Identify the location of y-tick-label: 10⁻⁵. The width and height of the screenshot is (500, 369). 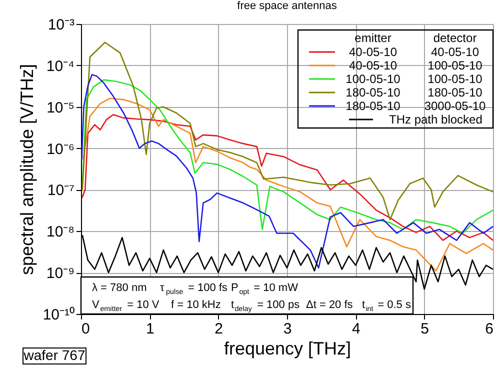
(60, 107).